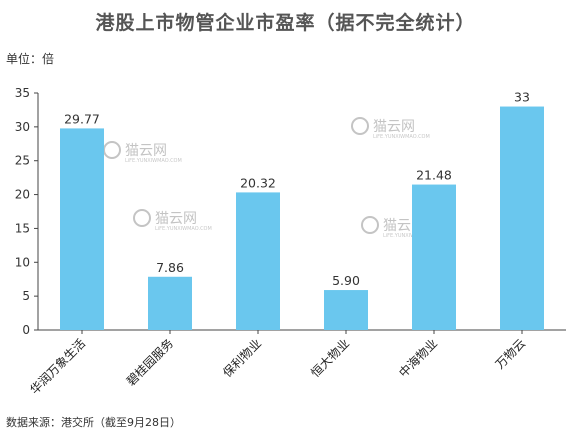  I want to click on x-category-label: 碧桂园服务, so click(149, 362).